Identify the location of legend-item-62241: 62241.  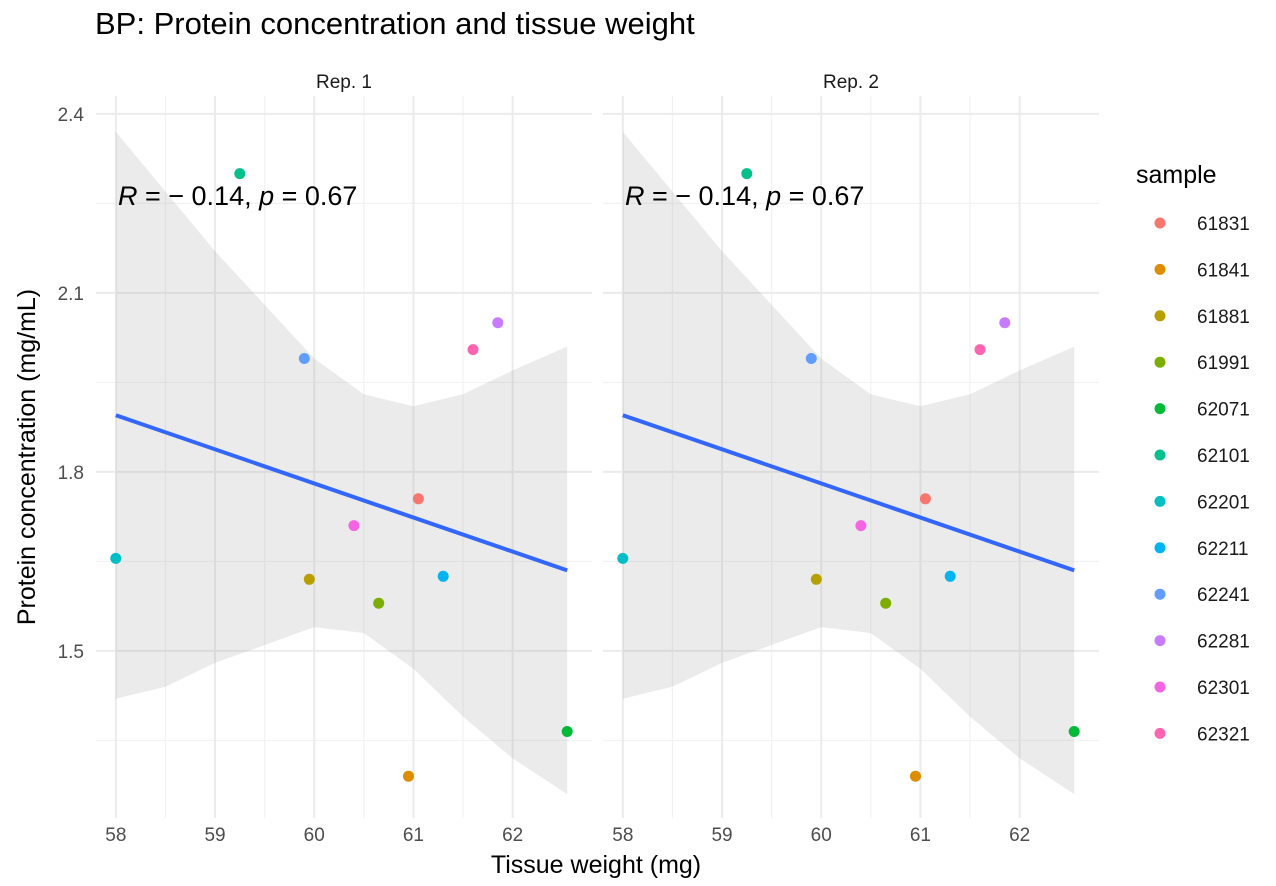
(1202, 595).